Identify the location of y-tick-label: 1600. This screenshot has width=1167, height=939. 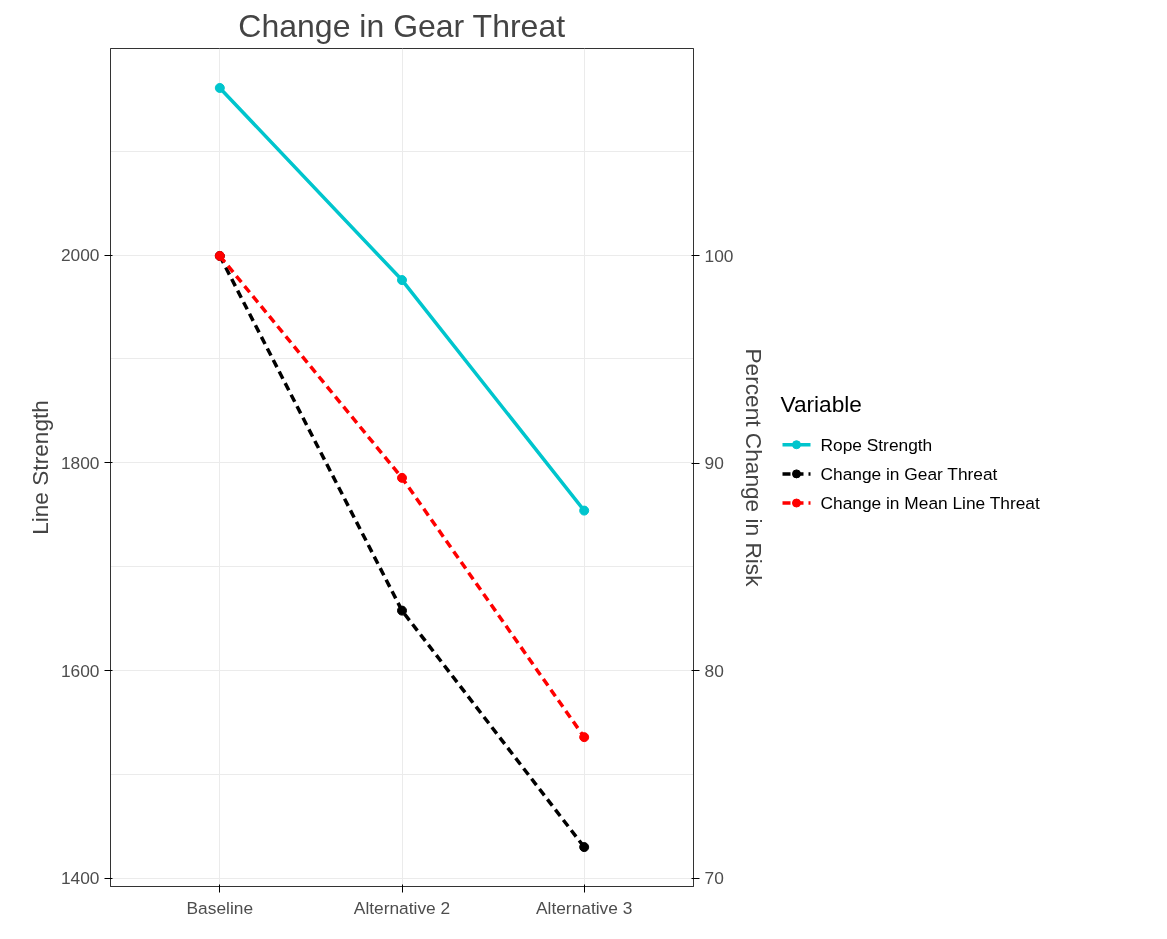
(80, 670).